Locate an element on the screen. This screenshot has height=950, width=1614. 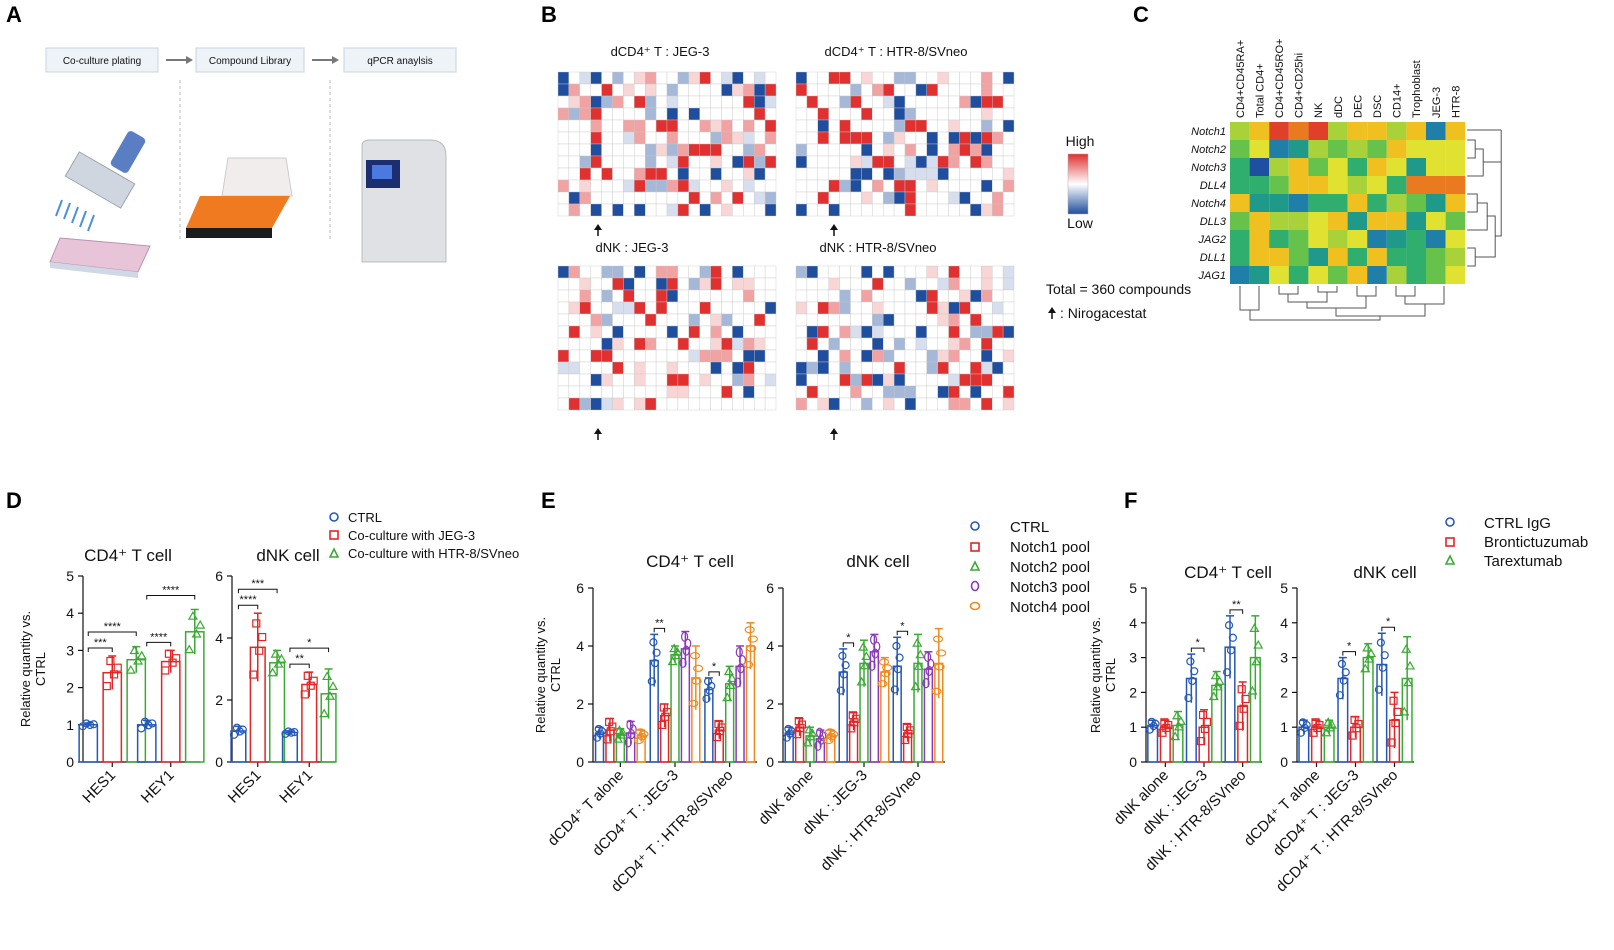
bar is located at coordinates (170, 711).